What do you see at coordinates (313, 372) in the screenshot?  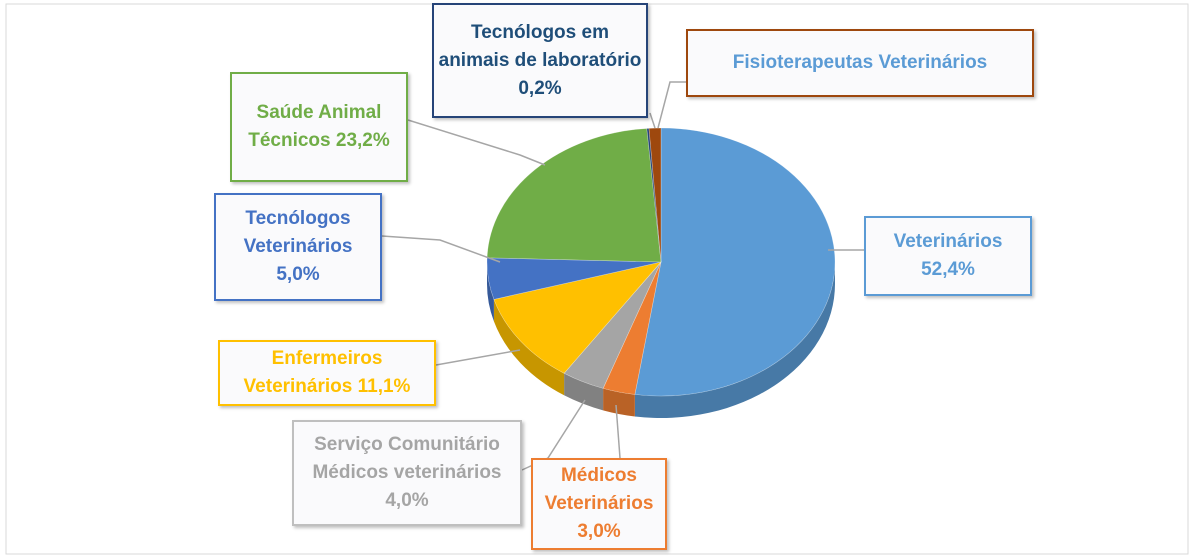 I see `category-label: Enfermeiros Veterinários` at bounding box center [313, 372].